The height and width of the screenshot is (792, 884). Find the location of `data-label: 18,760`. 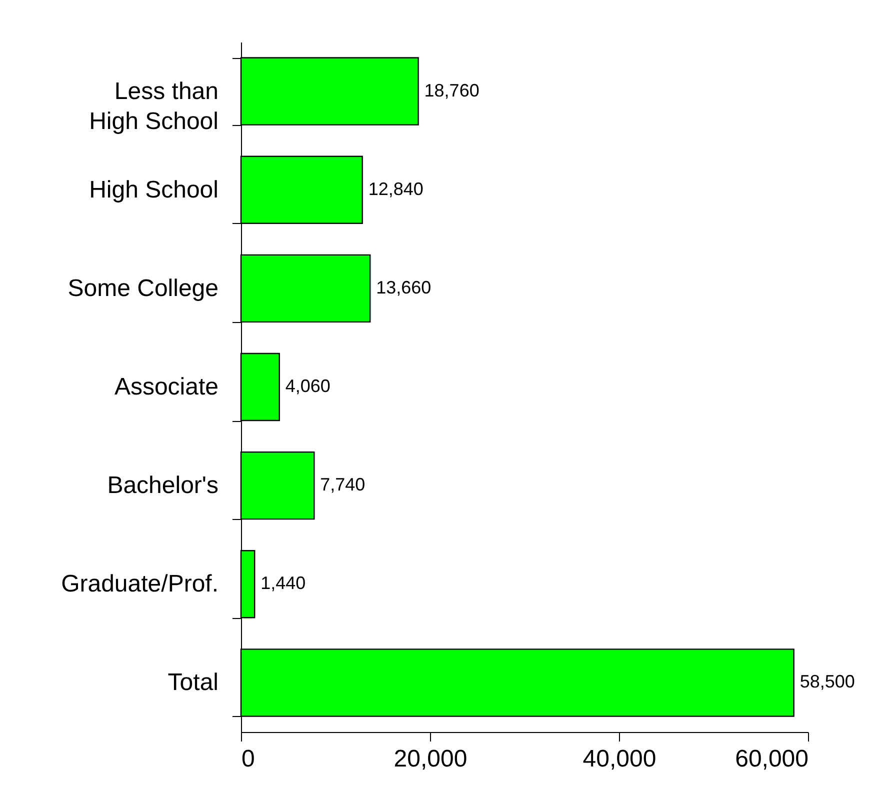

data-label: 18,760 is located at coordinates (452, 90).